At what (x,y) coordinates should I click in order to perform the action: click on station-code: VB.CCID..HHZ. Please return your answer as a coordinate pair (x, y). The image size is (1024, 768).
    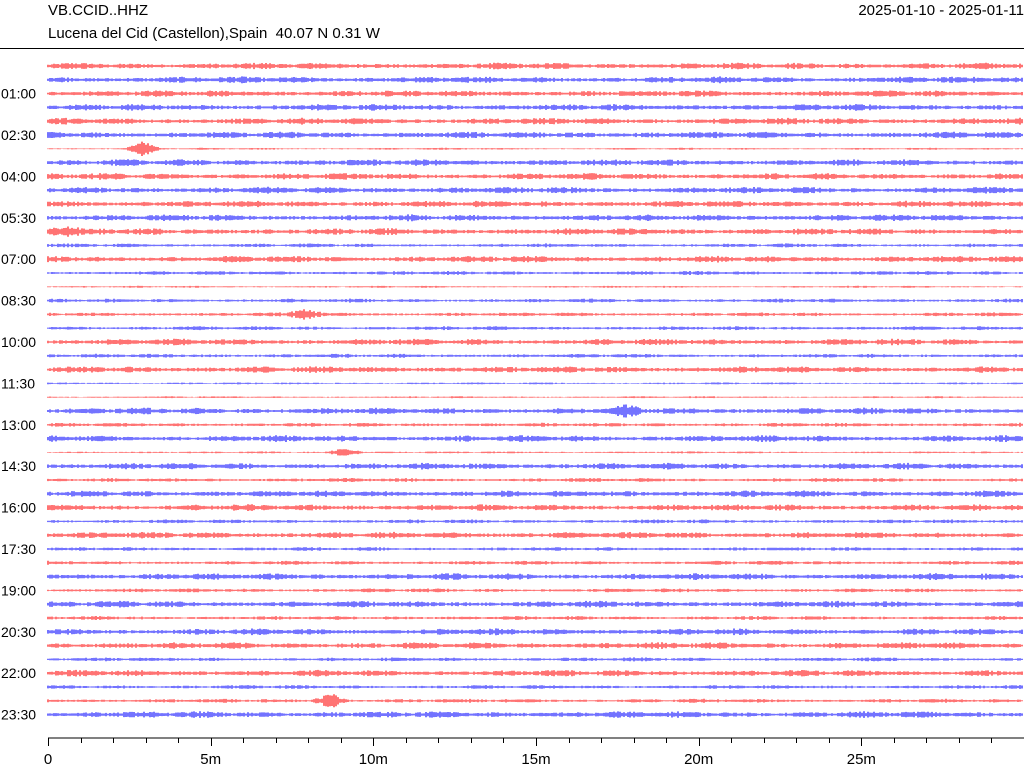
    Looking at the image, I should click on (98, 10).